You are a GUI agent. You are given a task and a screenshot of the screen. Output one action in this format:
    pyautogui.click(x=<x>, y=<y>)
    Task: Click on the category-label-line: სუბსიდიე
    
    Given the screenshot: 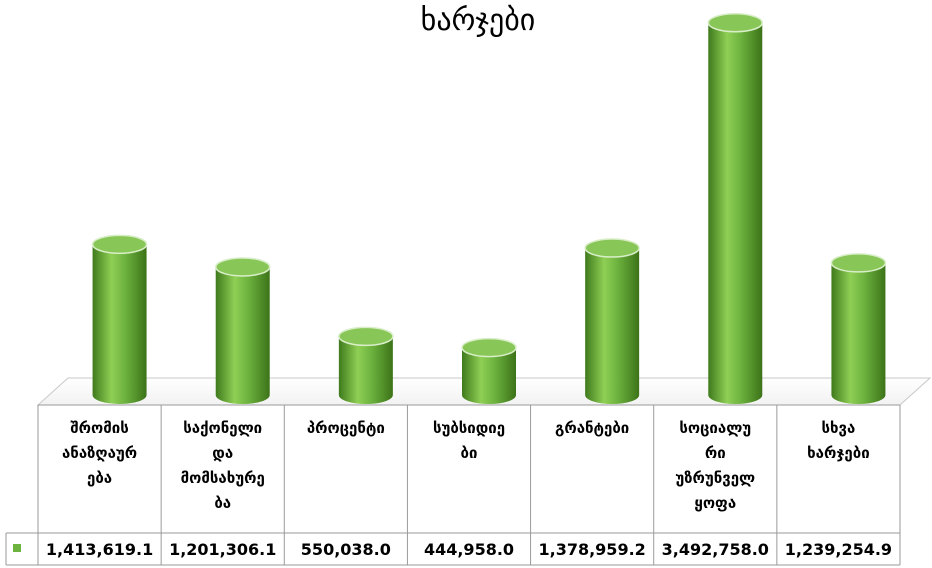 What is the action you would take?
    pyautogui.click(x=469, y=428)
    